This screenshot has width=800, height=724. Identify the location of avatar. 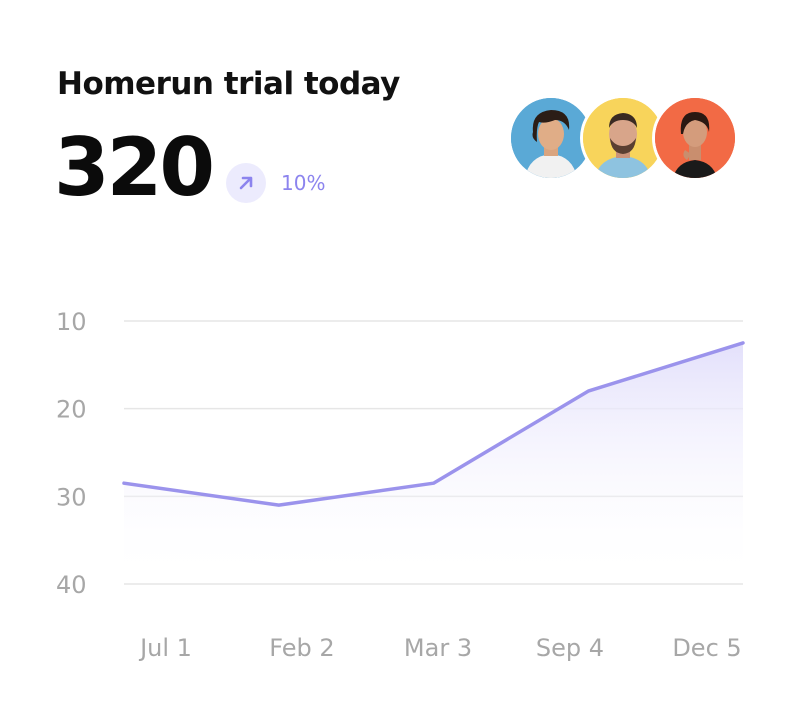
(695, 138).